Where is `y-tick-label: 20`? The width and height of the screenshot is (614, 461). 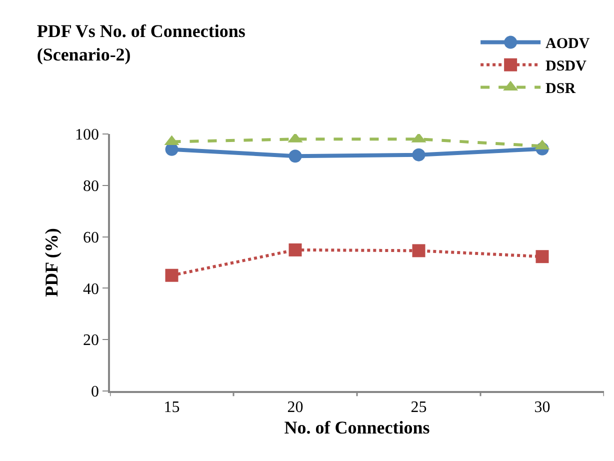 y-tick-label: 20 is located at coordinates (91, 341).